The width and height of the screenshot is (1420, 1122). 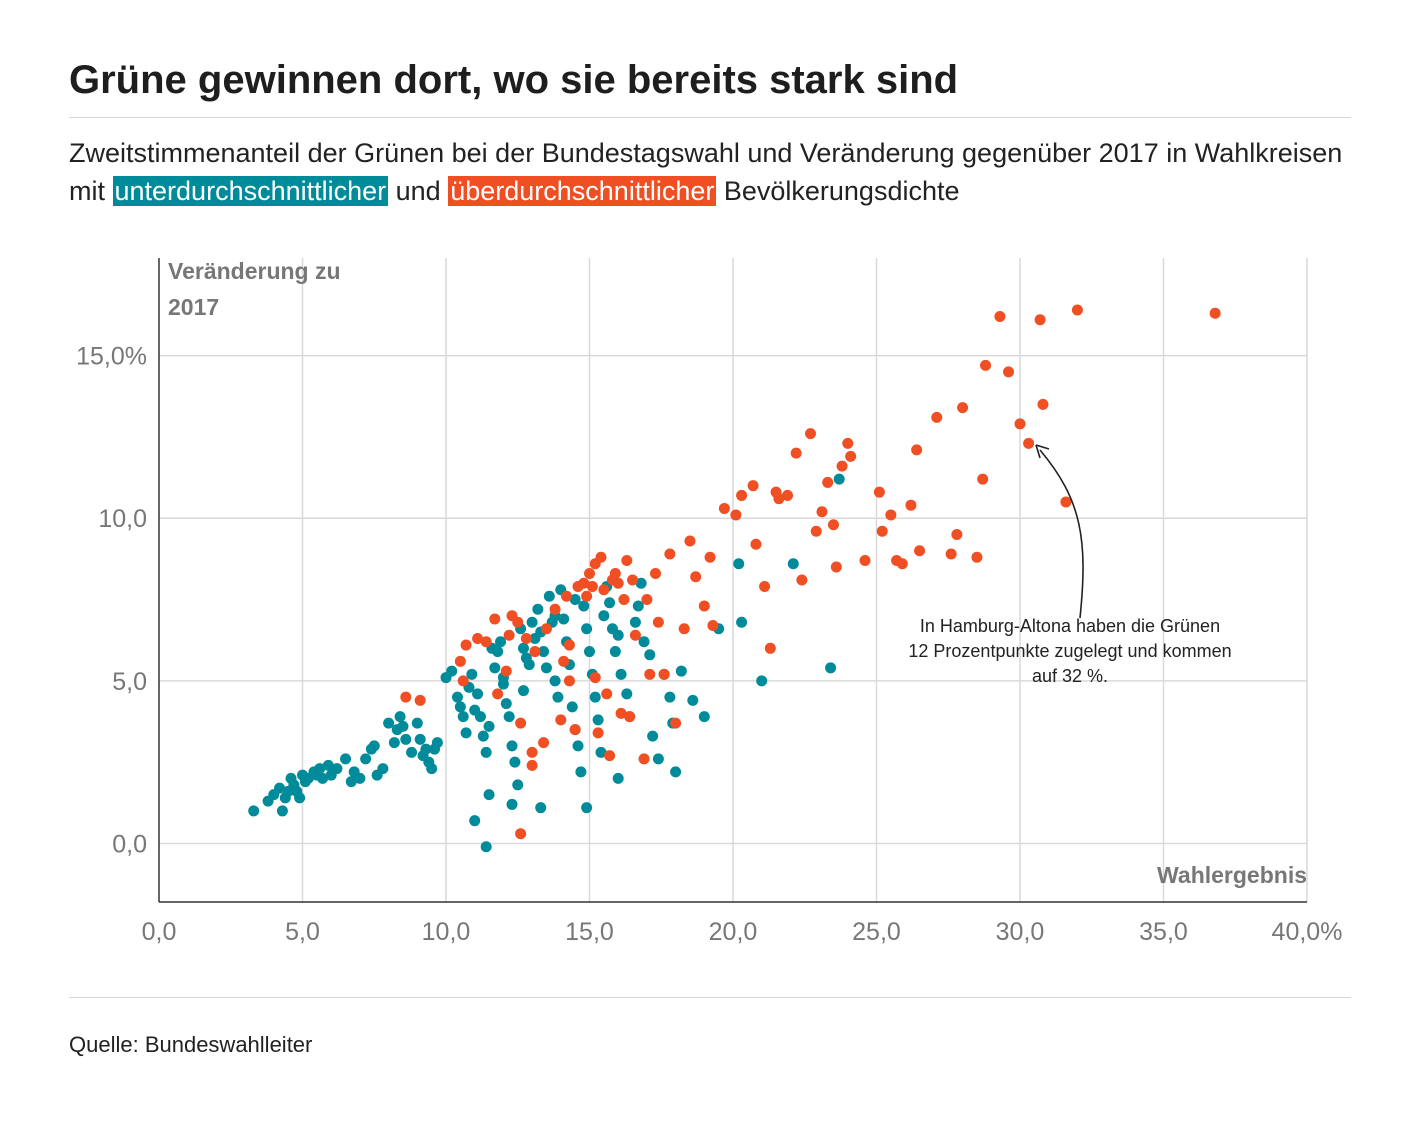 I want to click on annotation-line-2: 12 Prozentpunkte zugelegt und kommen, so click(x=1070, y=651).